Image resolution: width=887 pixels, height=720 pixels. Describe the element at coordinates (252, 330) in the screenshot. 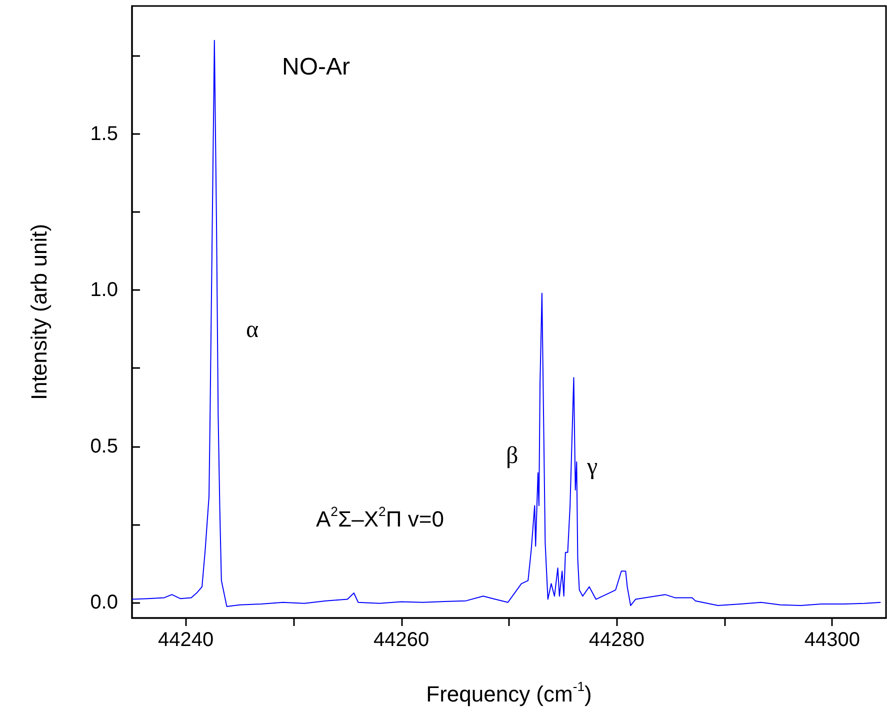

I see `annotation: α` at that location.